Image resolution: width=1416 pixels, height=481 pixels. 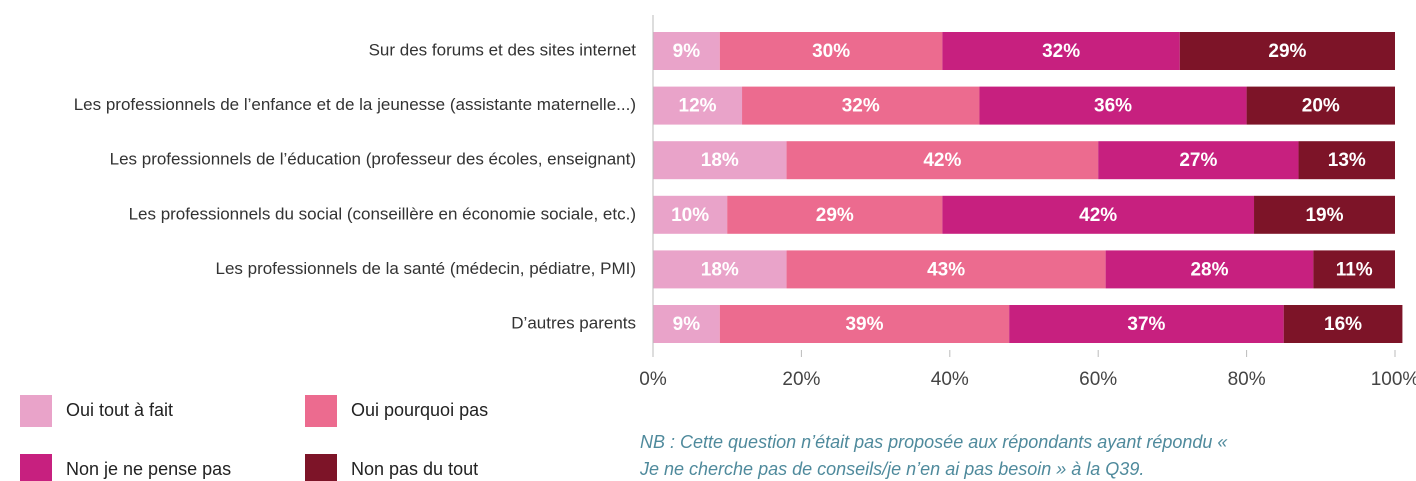 I want to click on value-label: 20%, so click(x=1321, y=106).